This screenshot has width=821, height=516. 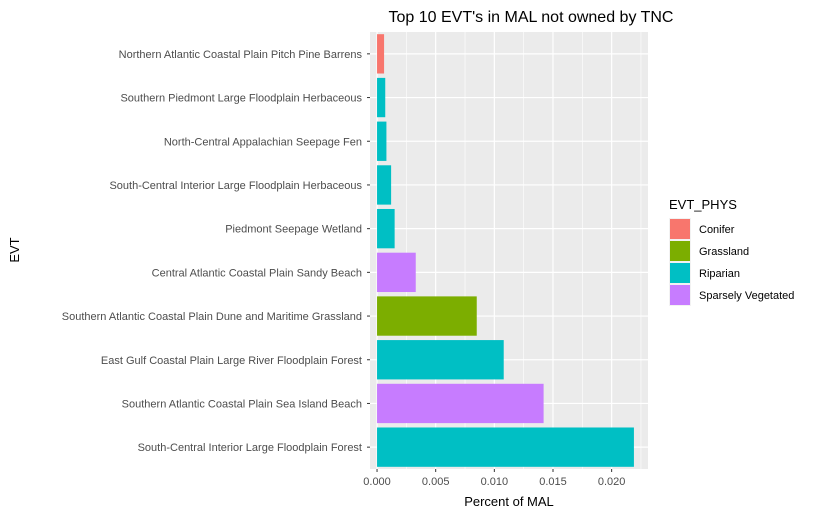 What do you see at coordinates (14, 249) in the screenshot?
I see `y-axis-title: EVT` at bounding box center [14, 249].